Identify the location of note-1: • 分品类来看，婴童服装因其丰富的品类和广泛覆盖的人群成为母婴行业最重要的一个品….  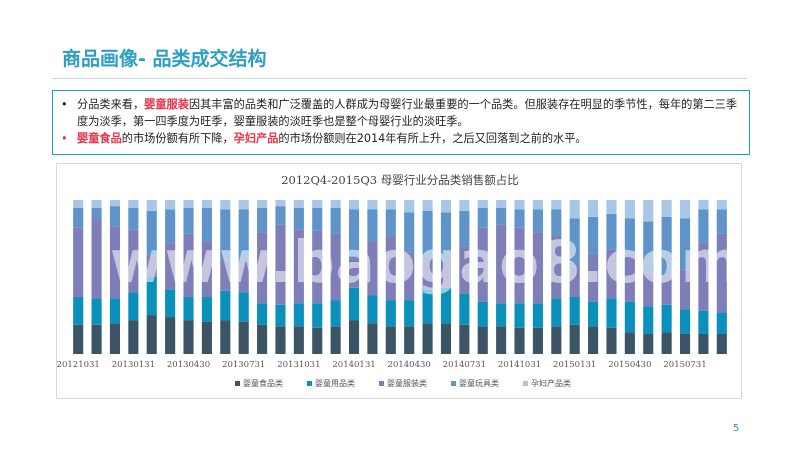
(401, 113).